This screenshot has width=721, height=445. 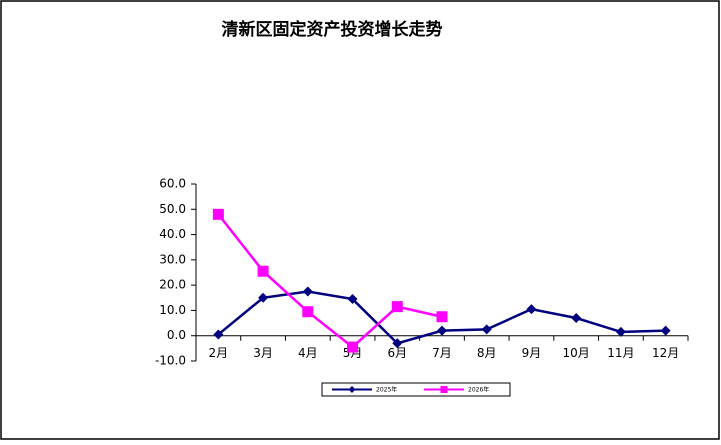 I want to click on legend-box, so click(x=416, y=389).